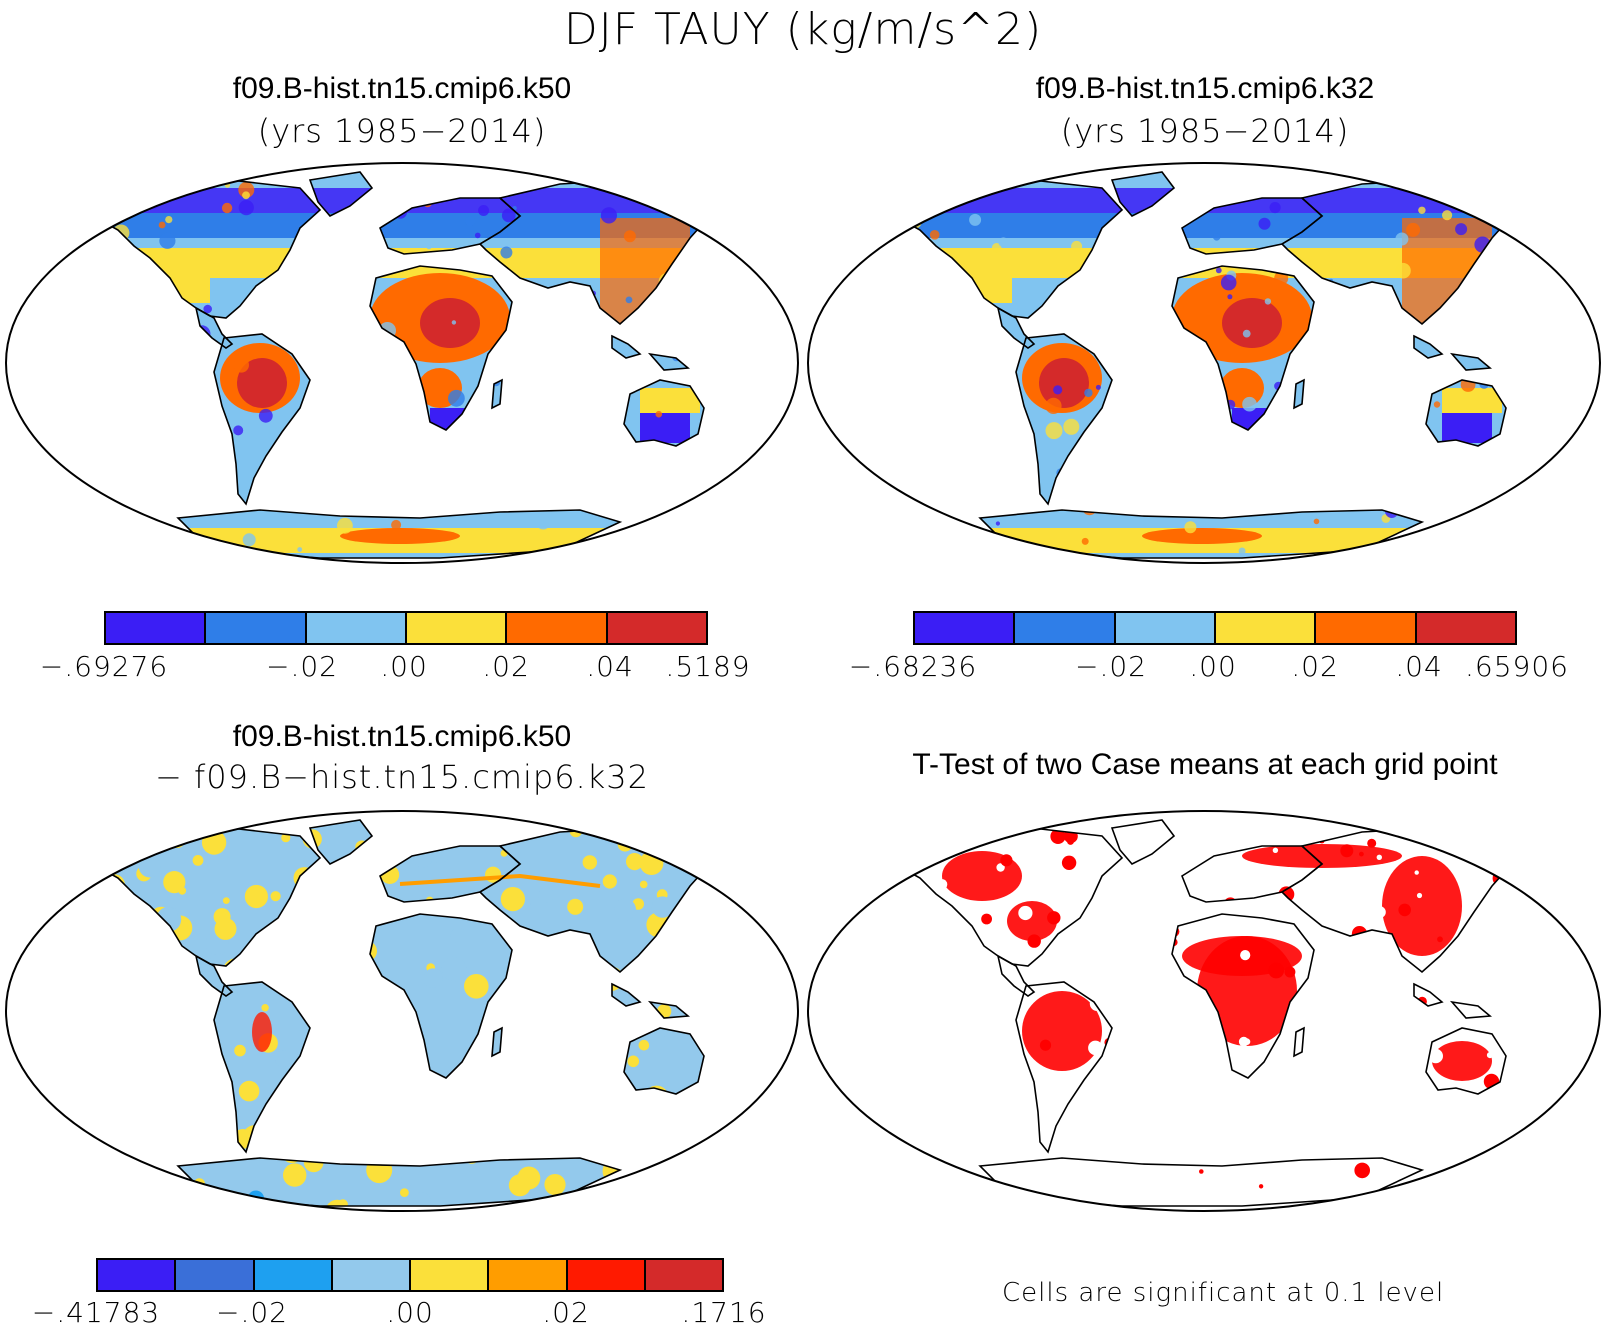  I want to click on panel2-title: f09.B-hist.tn15.cmip6.k32, so click(1205, 88).